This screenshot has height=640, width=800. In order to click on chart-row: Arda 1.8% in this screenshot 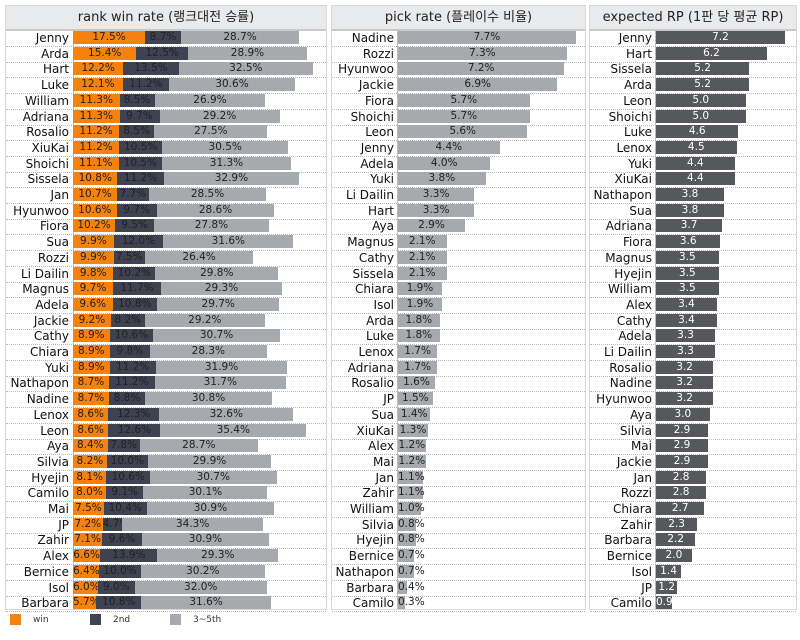, I will do `click(458, 321)`.